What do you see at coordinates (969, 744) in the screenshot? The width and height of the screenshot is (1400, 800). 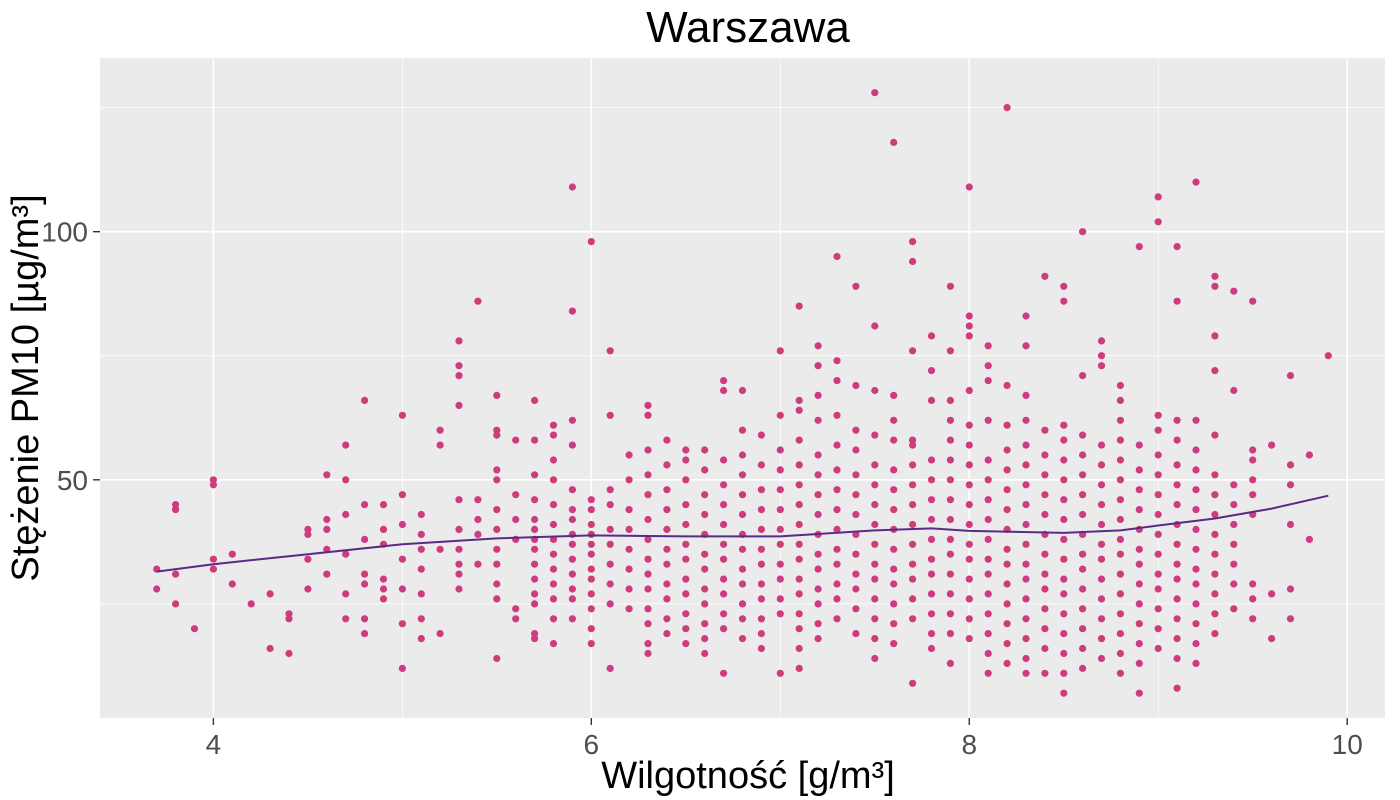 I see `x-tick-label: 8` at bounding box center [969, 744].